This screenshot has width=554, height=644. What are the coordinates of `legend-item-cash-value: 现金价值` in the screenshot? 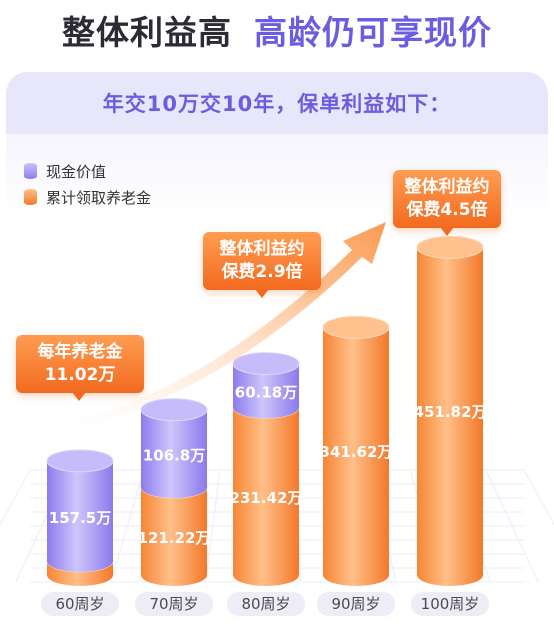 It's located at (87, 171).